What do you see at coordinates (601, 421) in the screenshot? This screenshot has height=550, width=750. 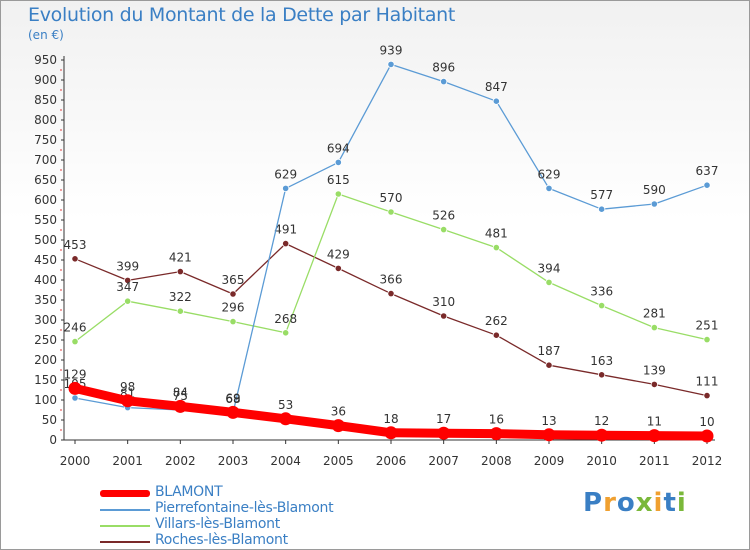 I see `data-label: 12` at bounding box center [601, 421].